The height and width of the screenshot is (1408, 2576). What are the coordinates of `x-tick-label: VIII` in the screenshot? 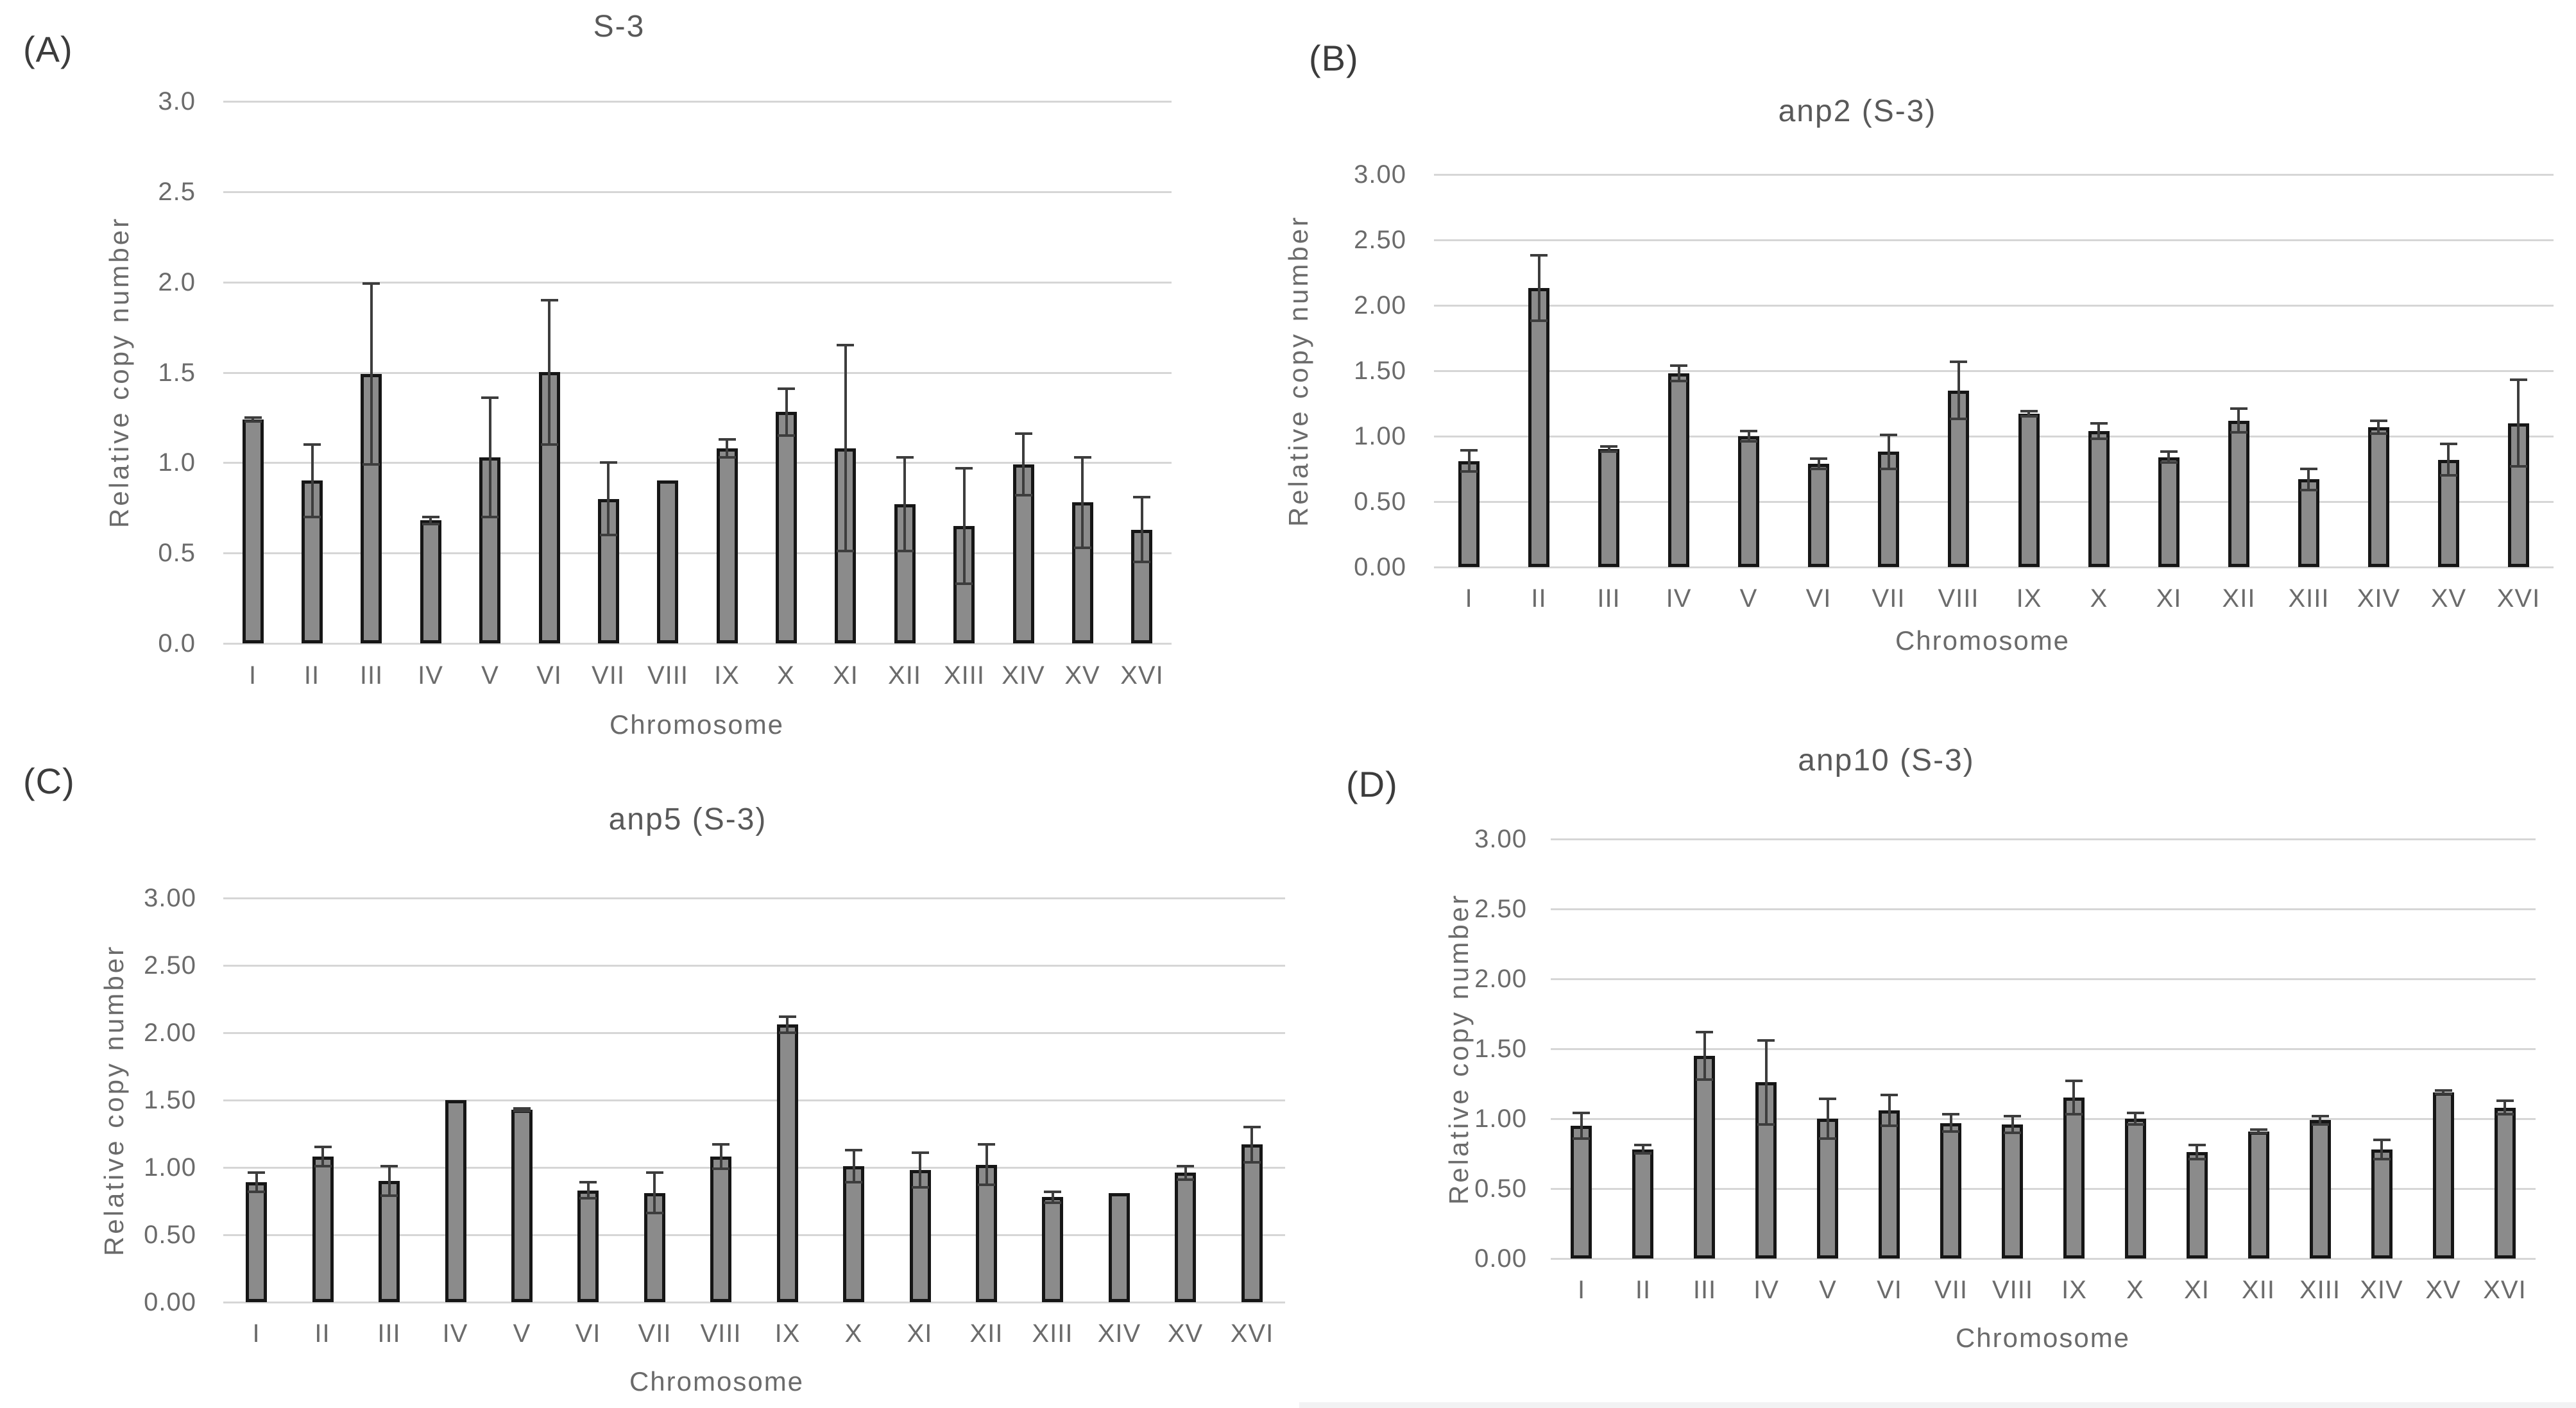 It's located at (2013, 1290).